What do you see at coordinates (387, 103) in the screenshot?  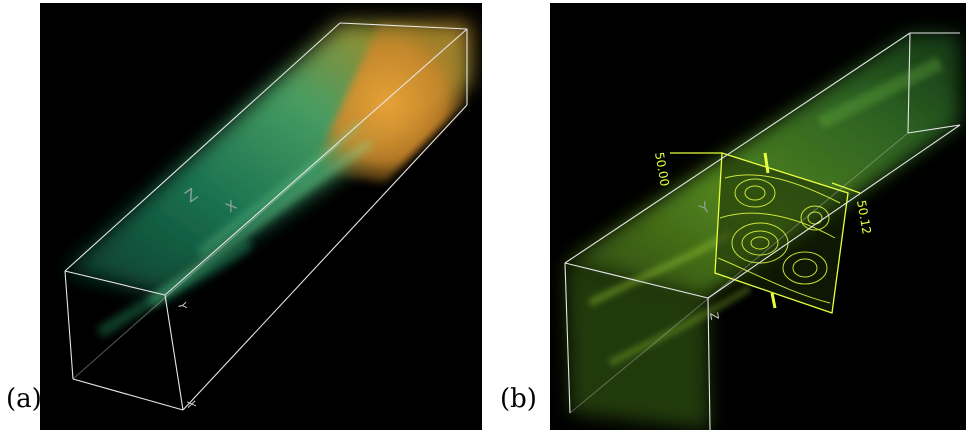 I see `plume-a-end-face` at bounding box center [387, 103].